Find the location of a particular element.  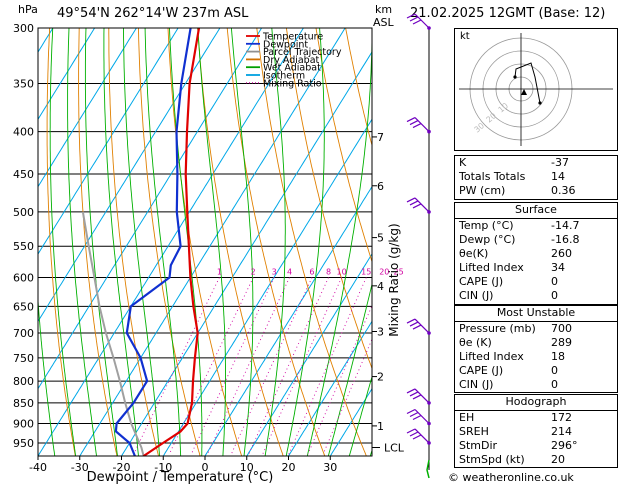

lcl-label: LCL is located at coordinates (394, 447).